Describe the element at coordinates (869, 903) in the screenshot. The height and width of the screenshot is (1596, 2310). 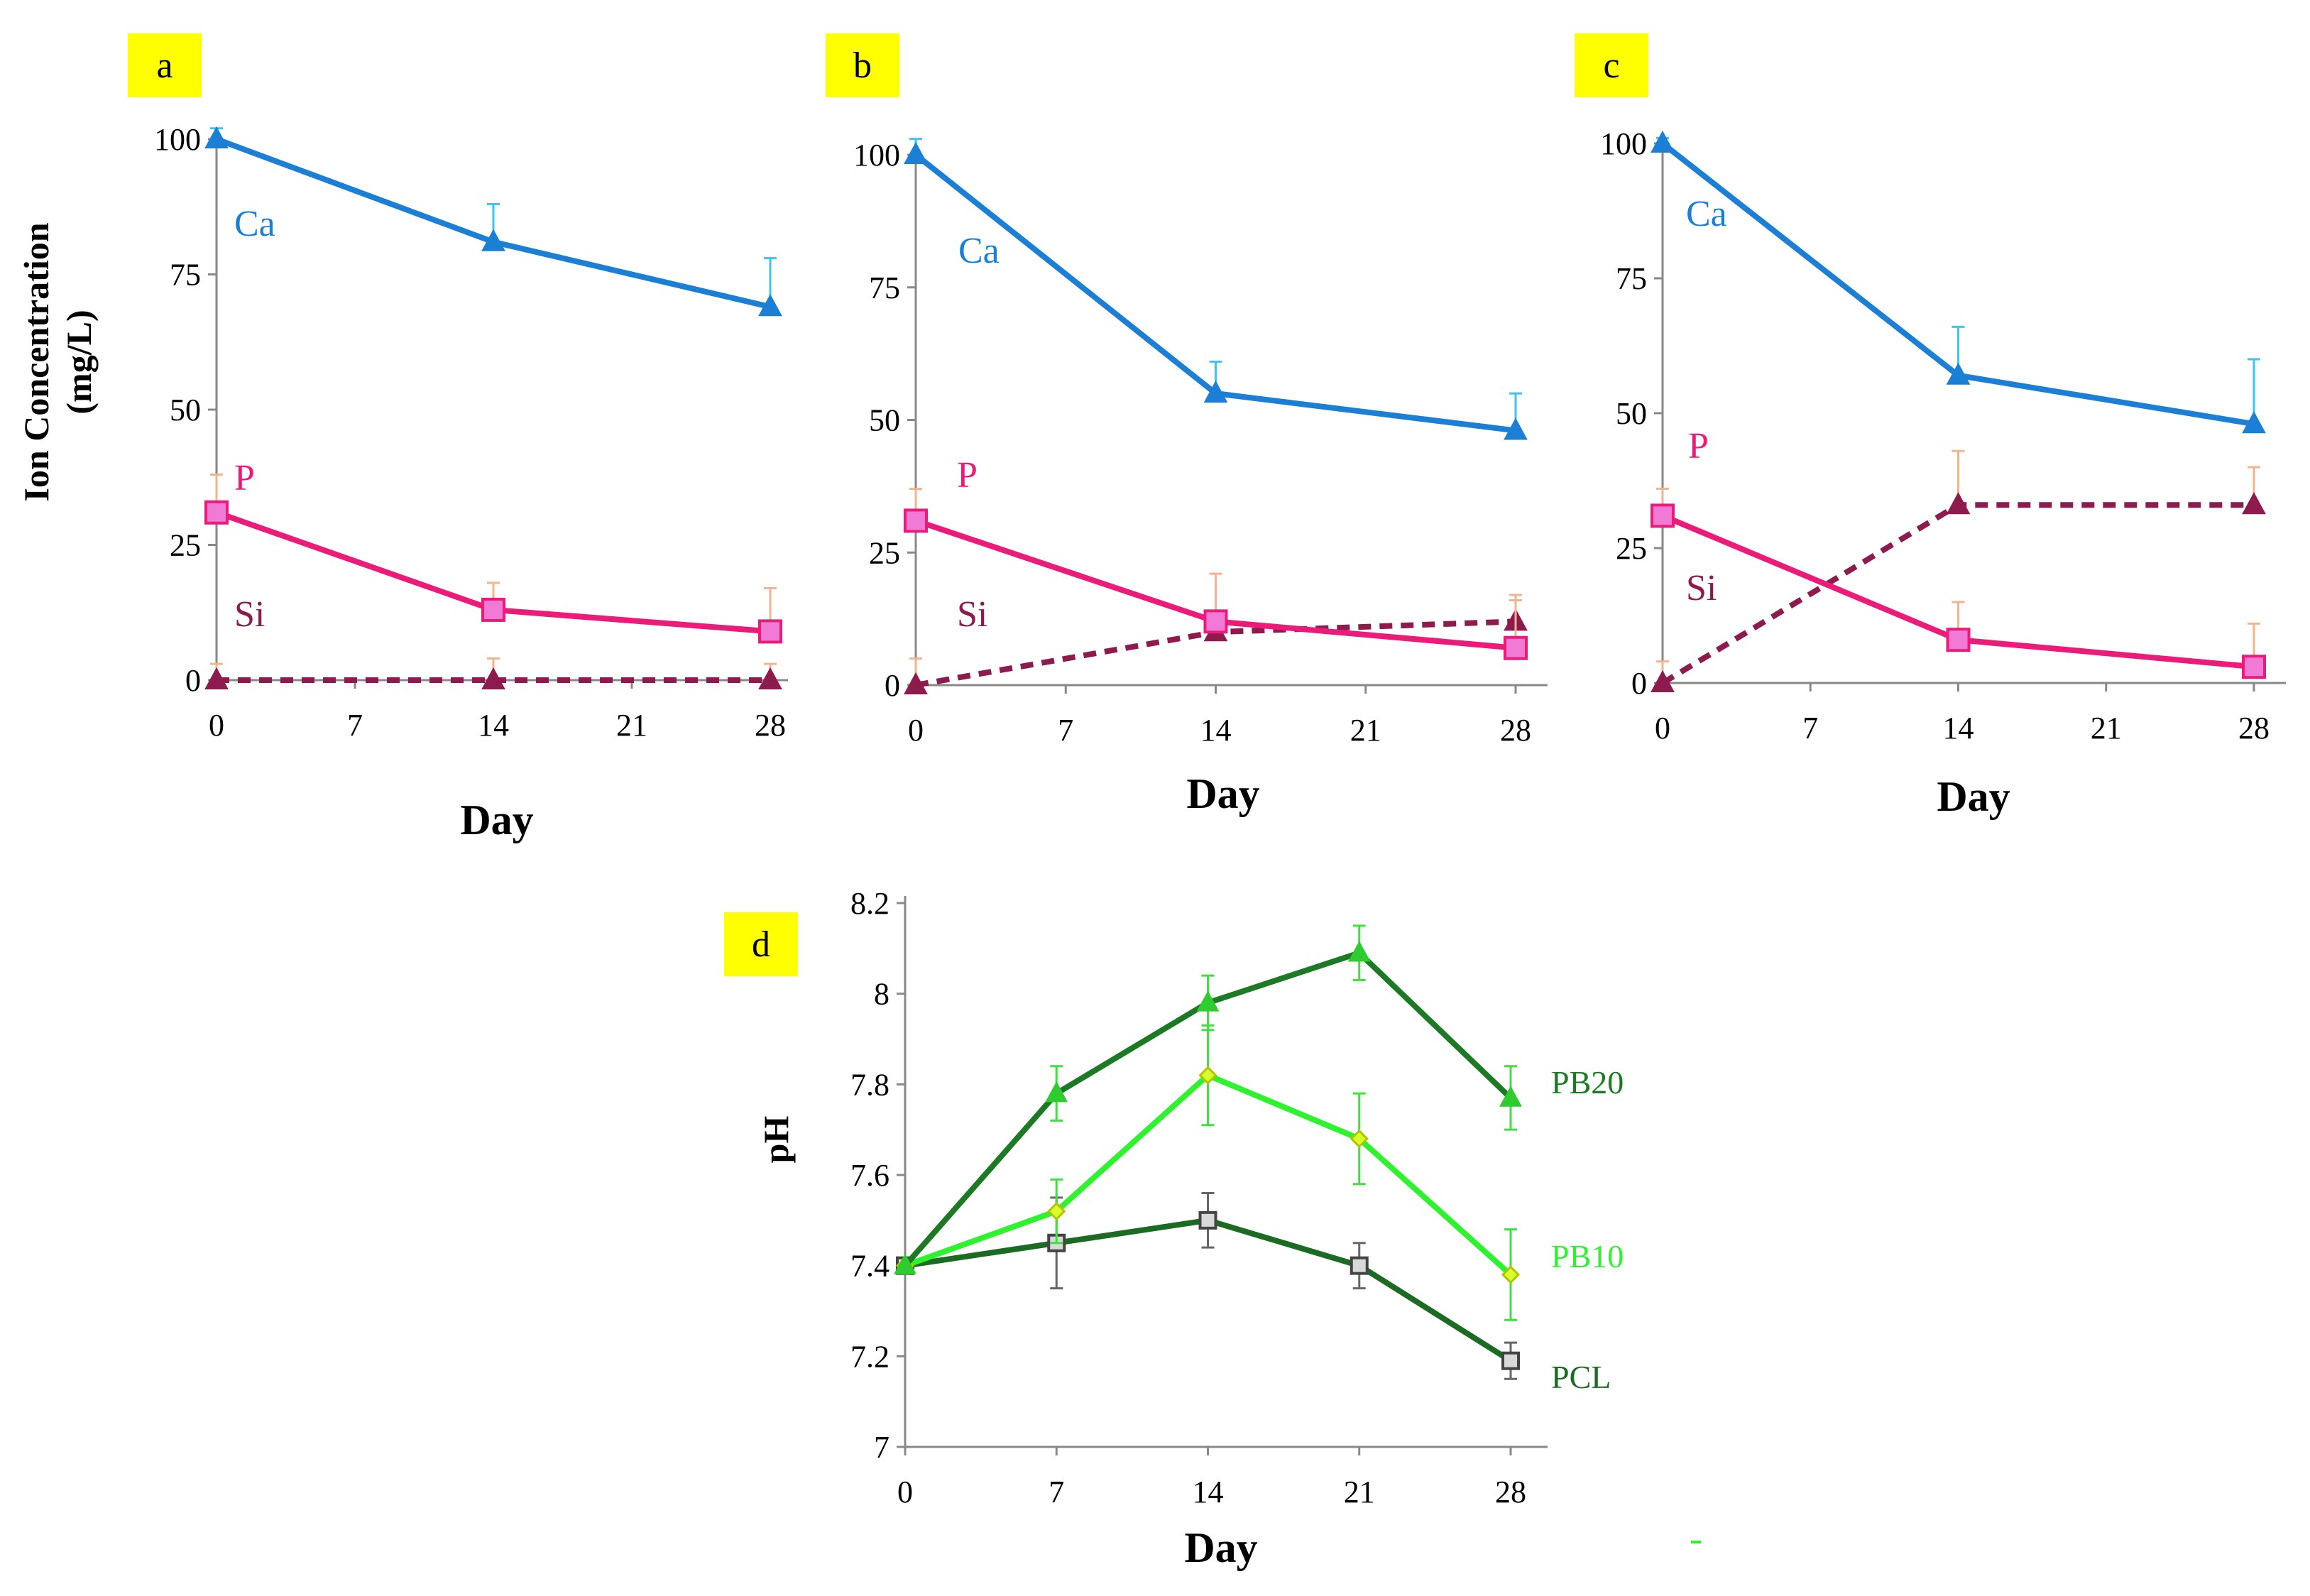
I see `y-tick-label: 8.2` at that location.